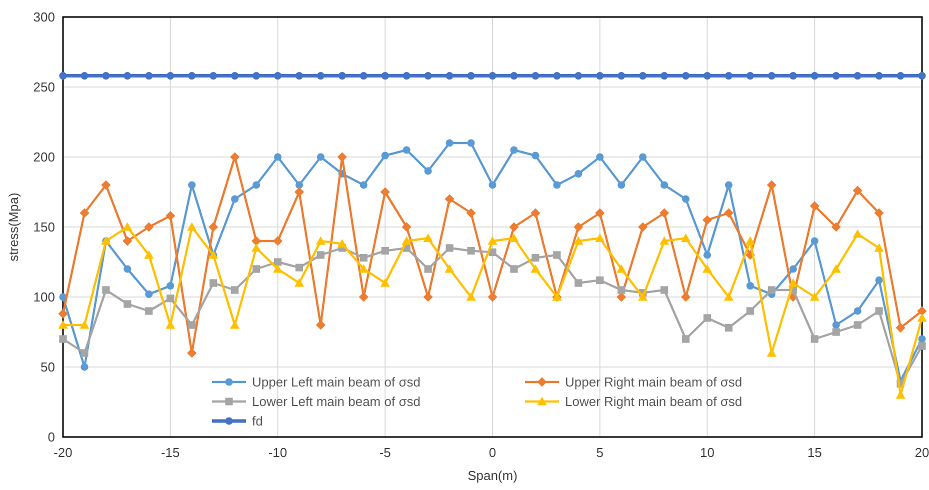 Image resolution: width=929 pixels, height=490 pixels. I want to click on legend-label: Upper Right main beam of σsd, so click(653, 382).